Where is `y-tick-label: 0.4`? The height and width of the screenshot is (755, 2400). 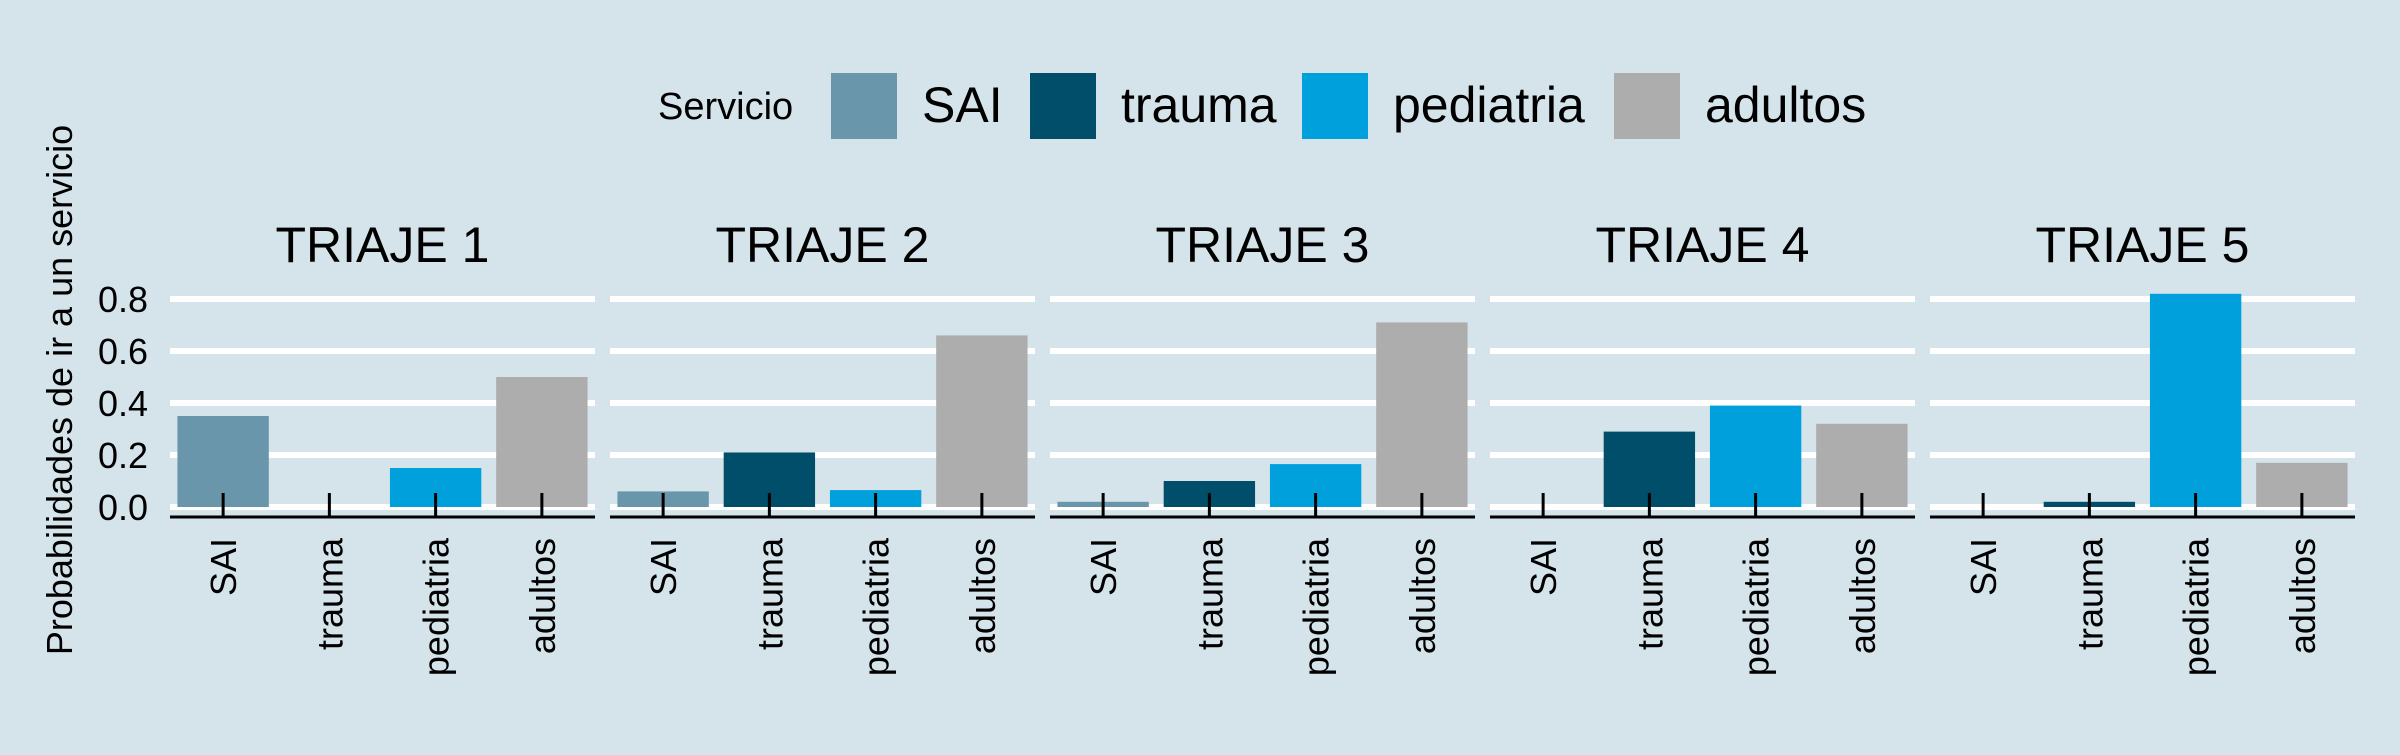 y-tick-label: 0.4 is located at coordinates (123, 403).